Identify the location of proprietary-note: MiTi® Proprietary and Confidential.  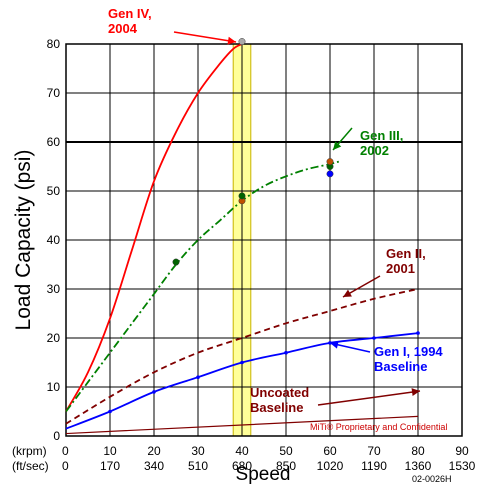
(378, 427).